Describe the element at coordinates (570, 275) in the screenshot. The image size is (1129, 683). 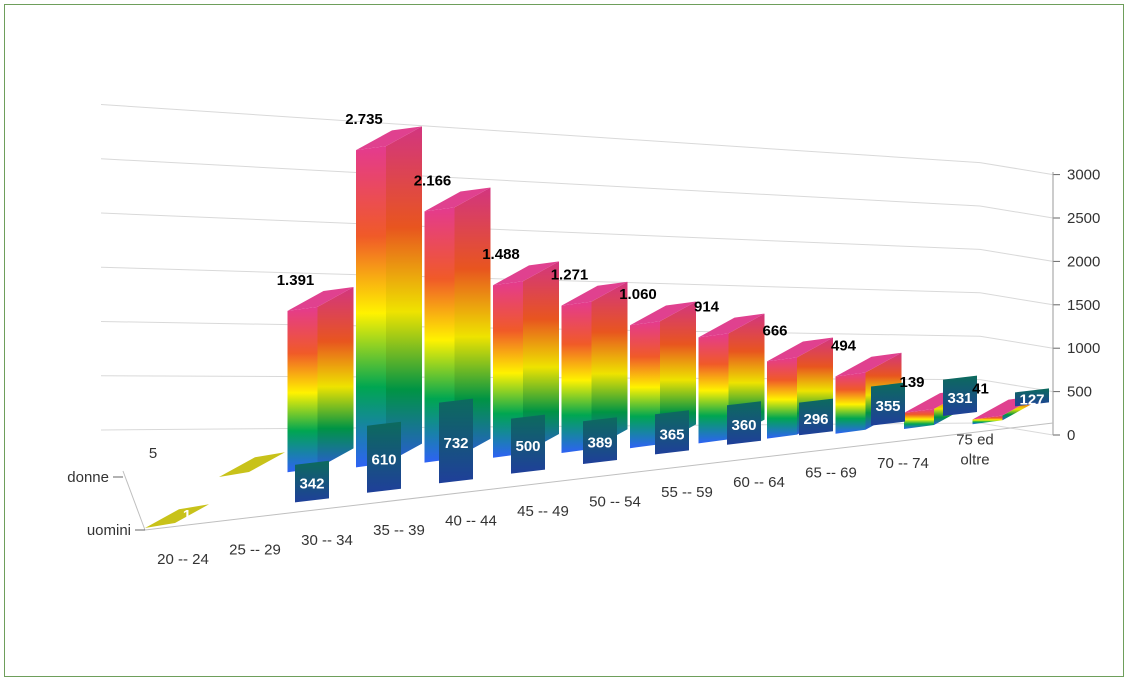
I see `data-label-donne: 1.271` at that location.